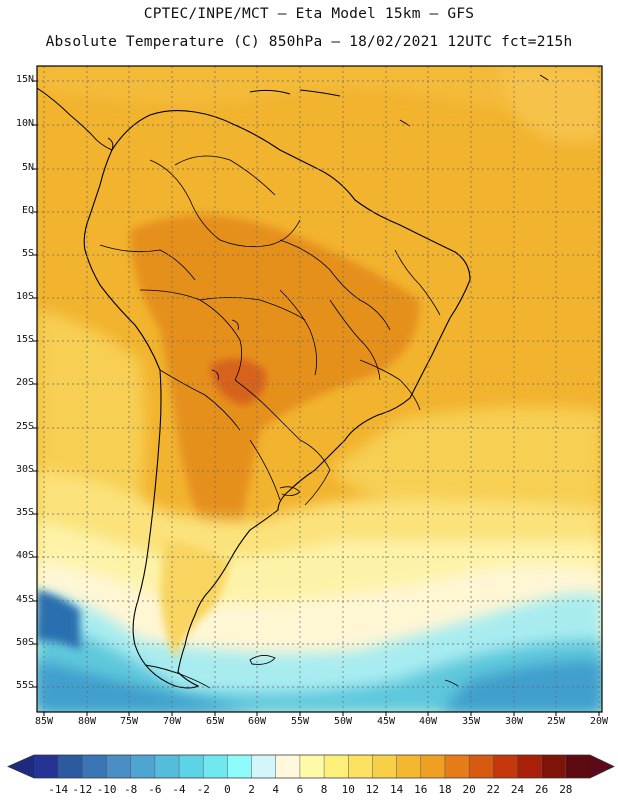 This screenshot has width=618, height=800. I want to click on lat-label: 40S, so click(24, 555).